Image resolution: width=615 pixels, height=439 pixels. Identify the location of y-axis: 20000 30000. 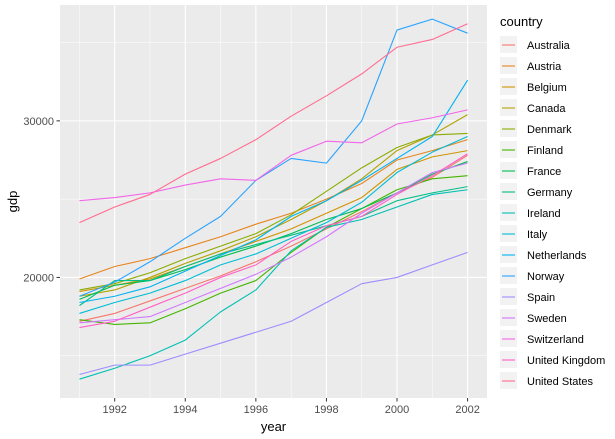
(41, 200).